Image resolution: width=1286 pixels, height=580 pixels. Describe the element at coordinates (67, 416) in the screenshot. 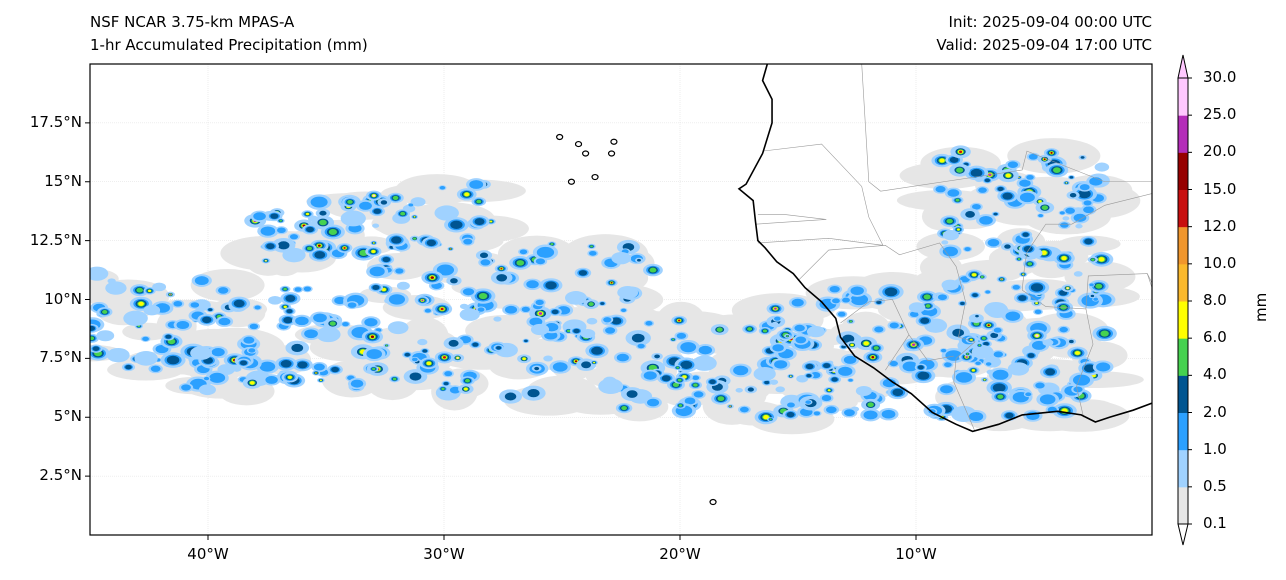

I see `lat-tick-label: 5°N` at that location.